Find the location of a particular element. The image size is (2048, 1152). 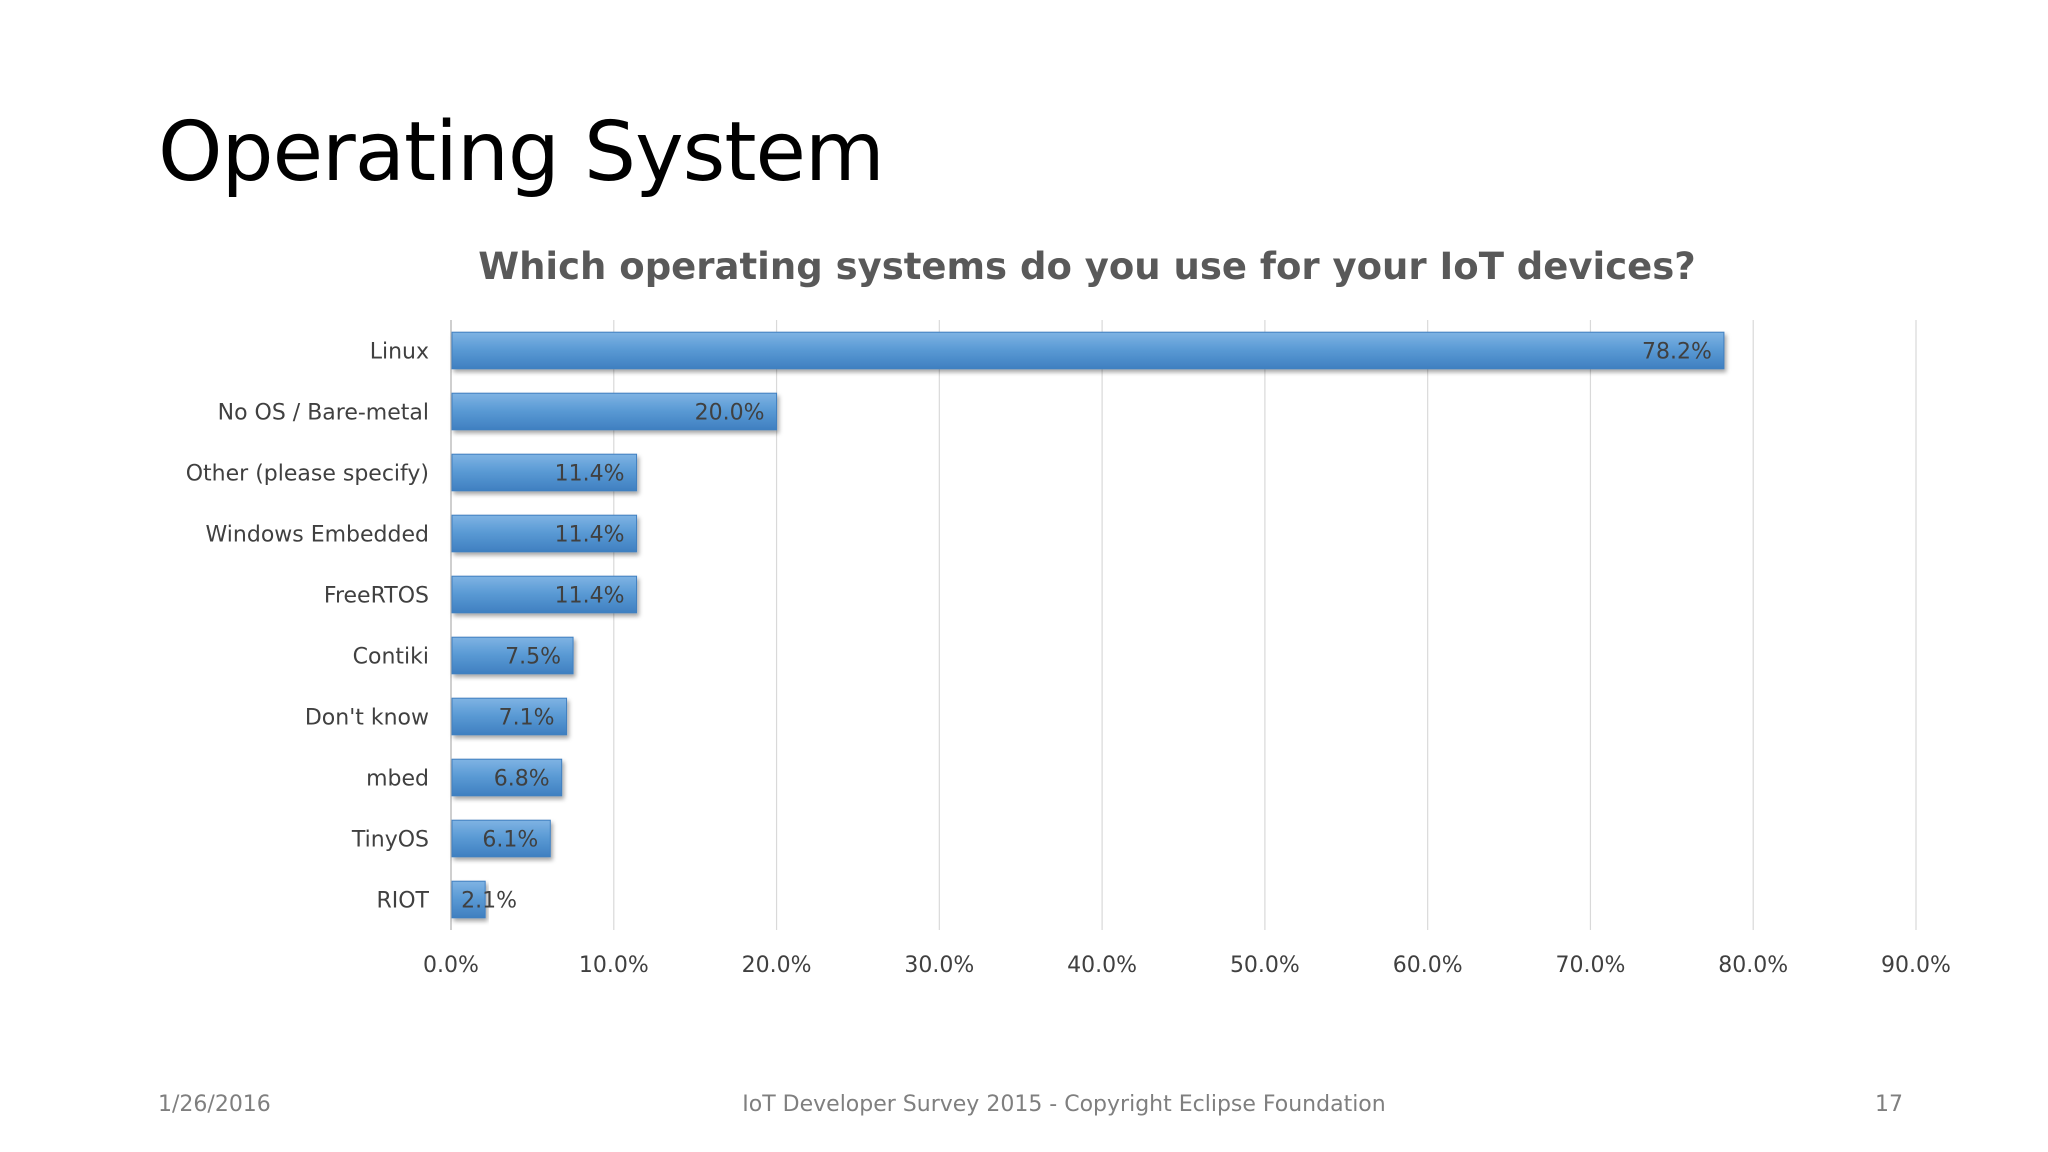

category-label: mbed is located at coordinates (397, 779).